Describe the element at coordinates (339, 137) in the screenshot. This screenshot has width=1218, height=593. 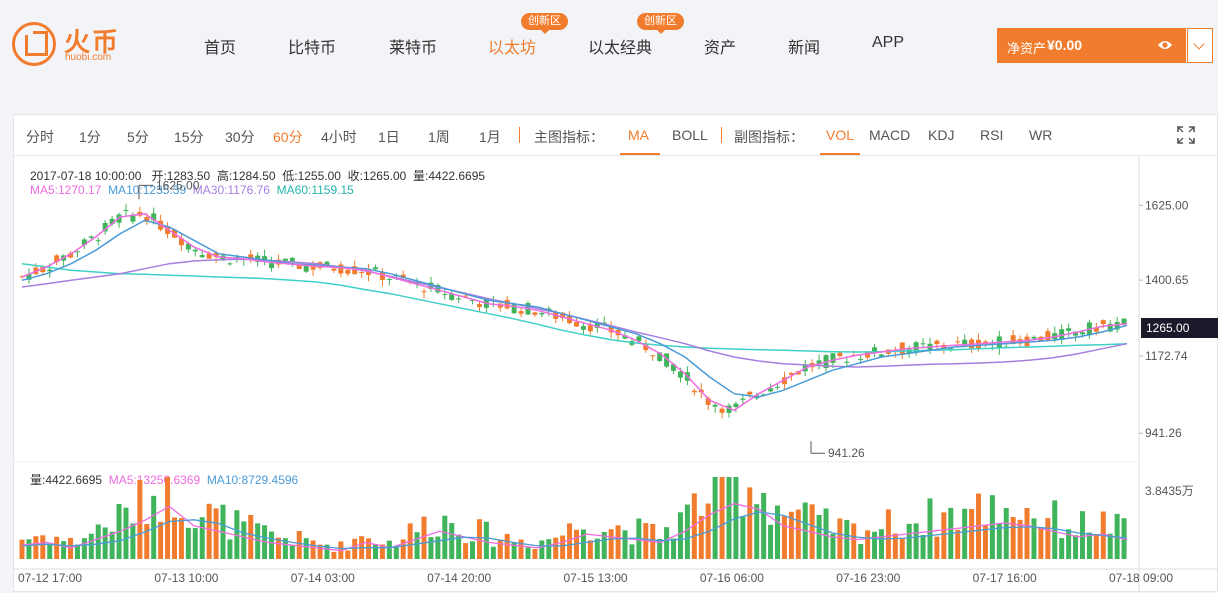
I see `period-4hour: 4小时` at that location.